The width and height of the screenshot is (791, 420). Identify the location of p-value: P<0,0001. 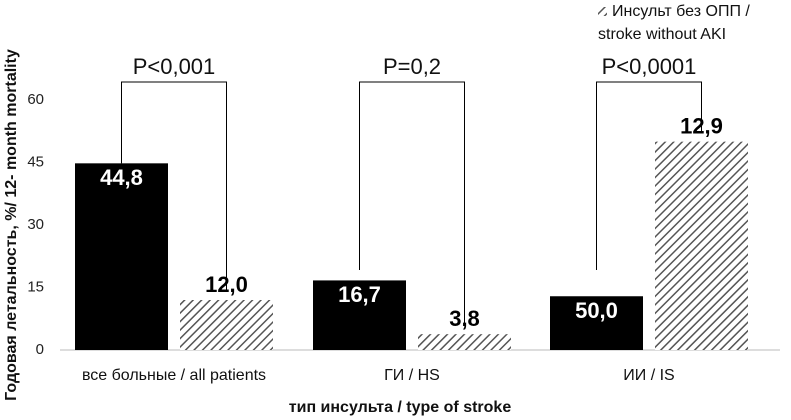
(649, 66).